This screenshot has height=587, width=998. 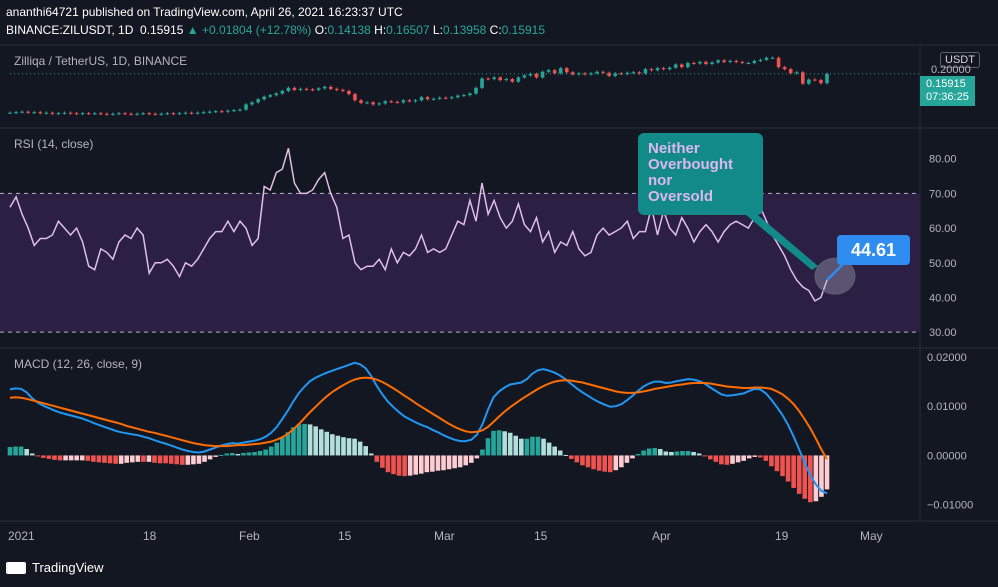 I want to click on x-axis-label: 19, so click(x=782, y=536).